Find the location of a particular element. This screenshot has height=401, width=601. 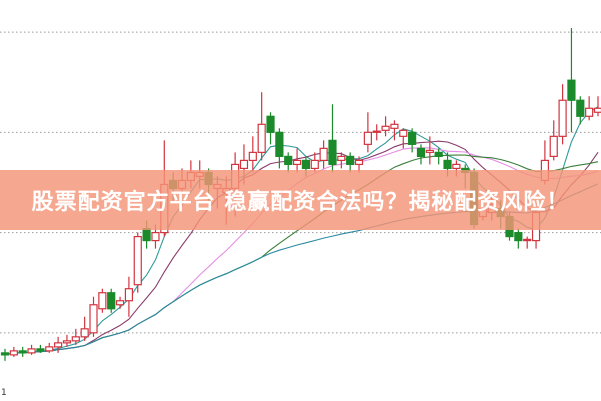

corner-label: 1 is located at coordinates (4, 393).